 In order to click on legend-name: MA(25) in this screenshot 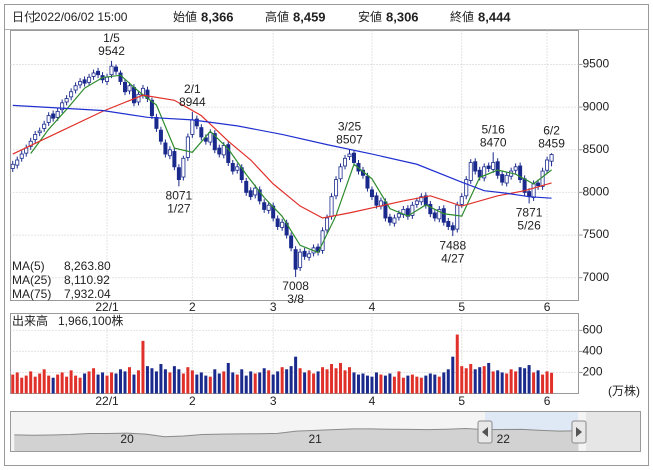, I will do `click(31, 280)`.